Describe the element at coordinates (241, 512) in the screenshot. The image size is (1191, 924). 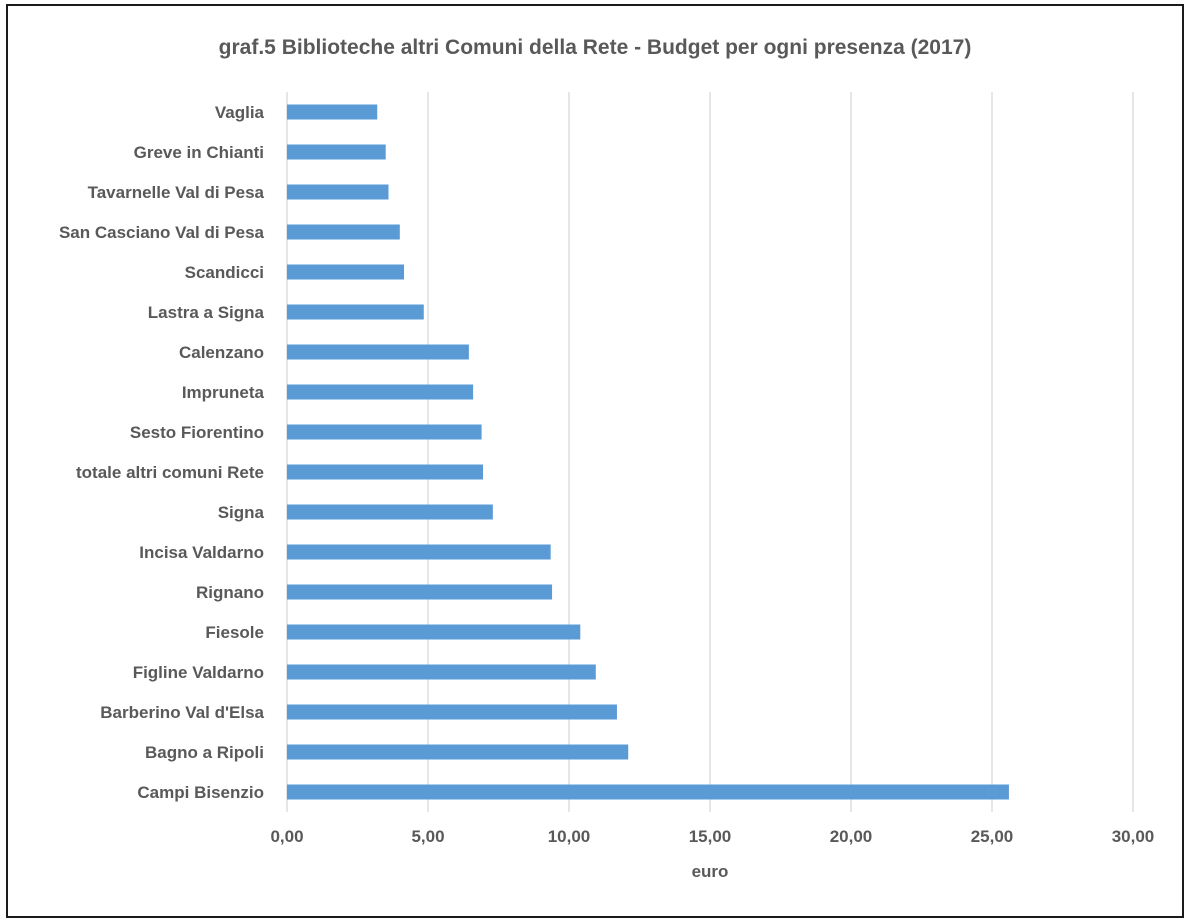
I see `category-label: Signa` at that location.